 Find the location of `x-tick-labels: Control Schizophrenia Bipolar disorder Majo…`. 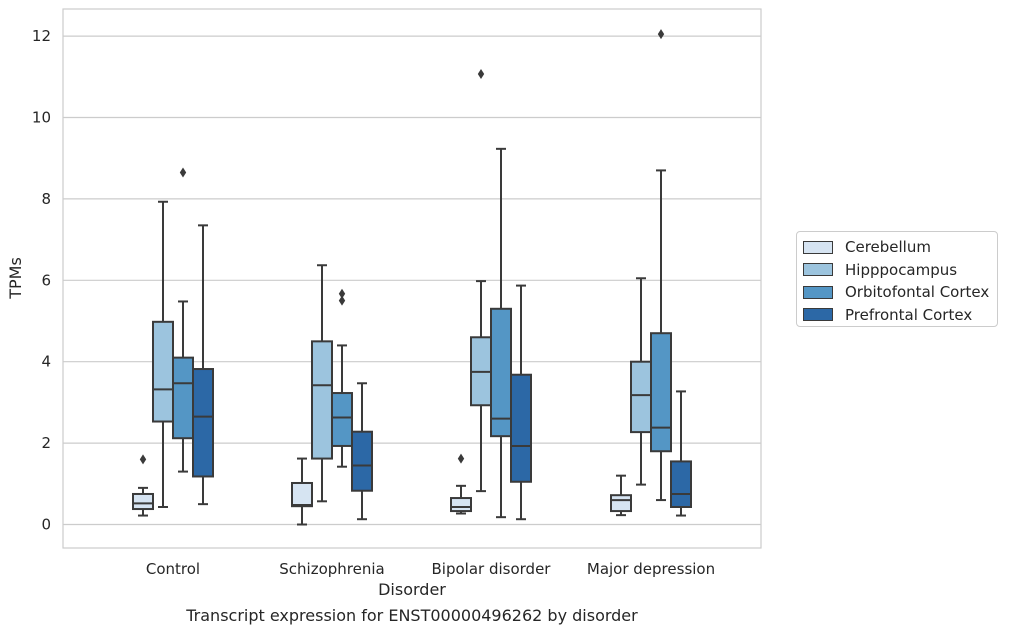

x-tick-labels: Control Schizophrenia Bipolar disorder Majo… is located at coordinates (430, 569).